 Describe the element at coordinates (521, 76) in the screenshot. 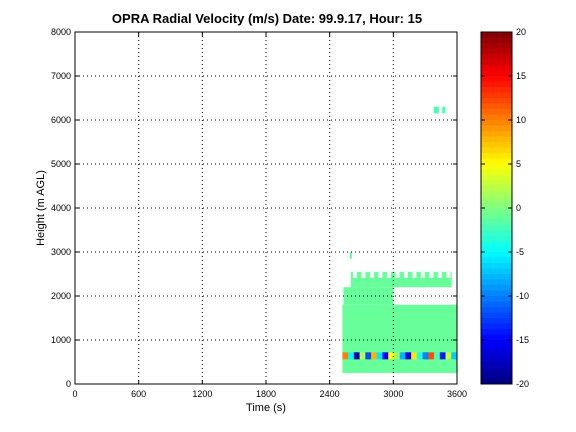

I see `colorbar-label-15: 15` at that location.